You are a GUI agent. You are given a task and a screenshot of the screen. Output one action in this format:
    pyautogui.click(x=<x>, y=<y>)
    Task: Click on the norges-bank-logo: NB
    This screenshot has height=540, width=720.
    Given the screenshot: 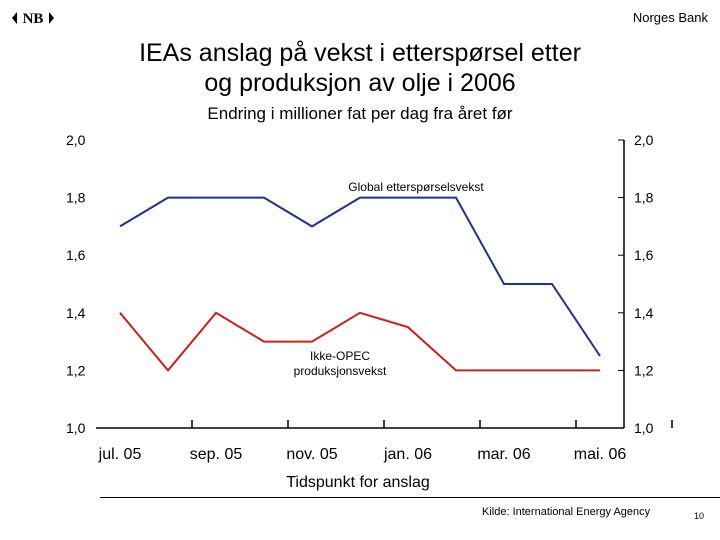 What is the action you would take?
    pyautogui.click(x=33, y=19)
    